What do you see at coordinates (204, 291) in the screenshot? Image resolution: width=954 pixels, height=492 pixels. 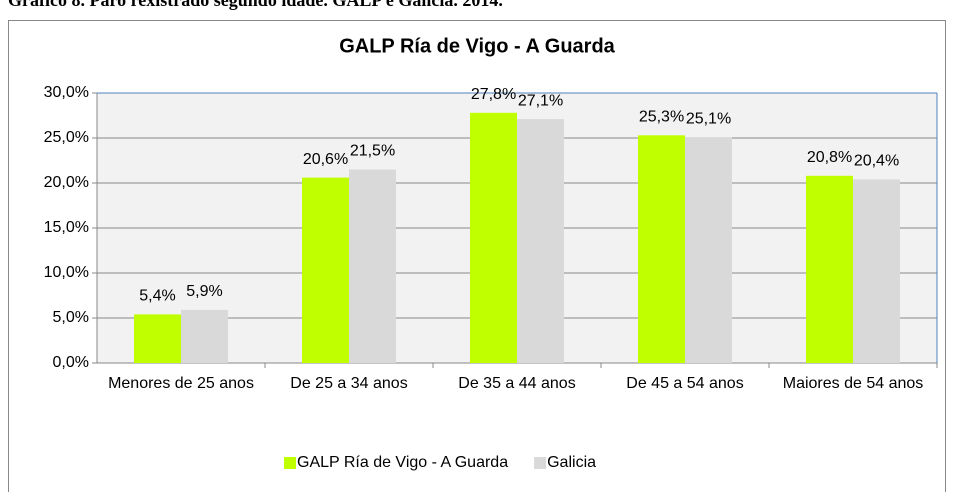 I see `data-label: 5,9%` at bounding box center [204, 291].